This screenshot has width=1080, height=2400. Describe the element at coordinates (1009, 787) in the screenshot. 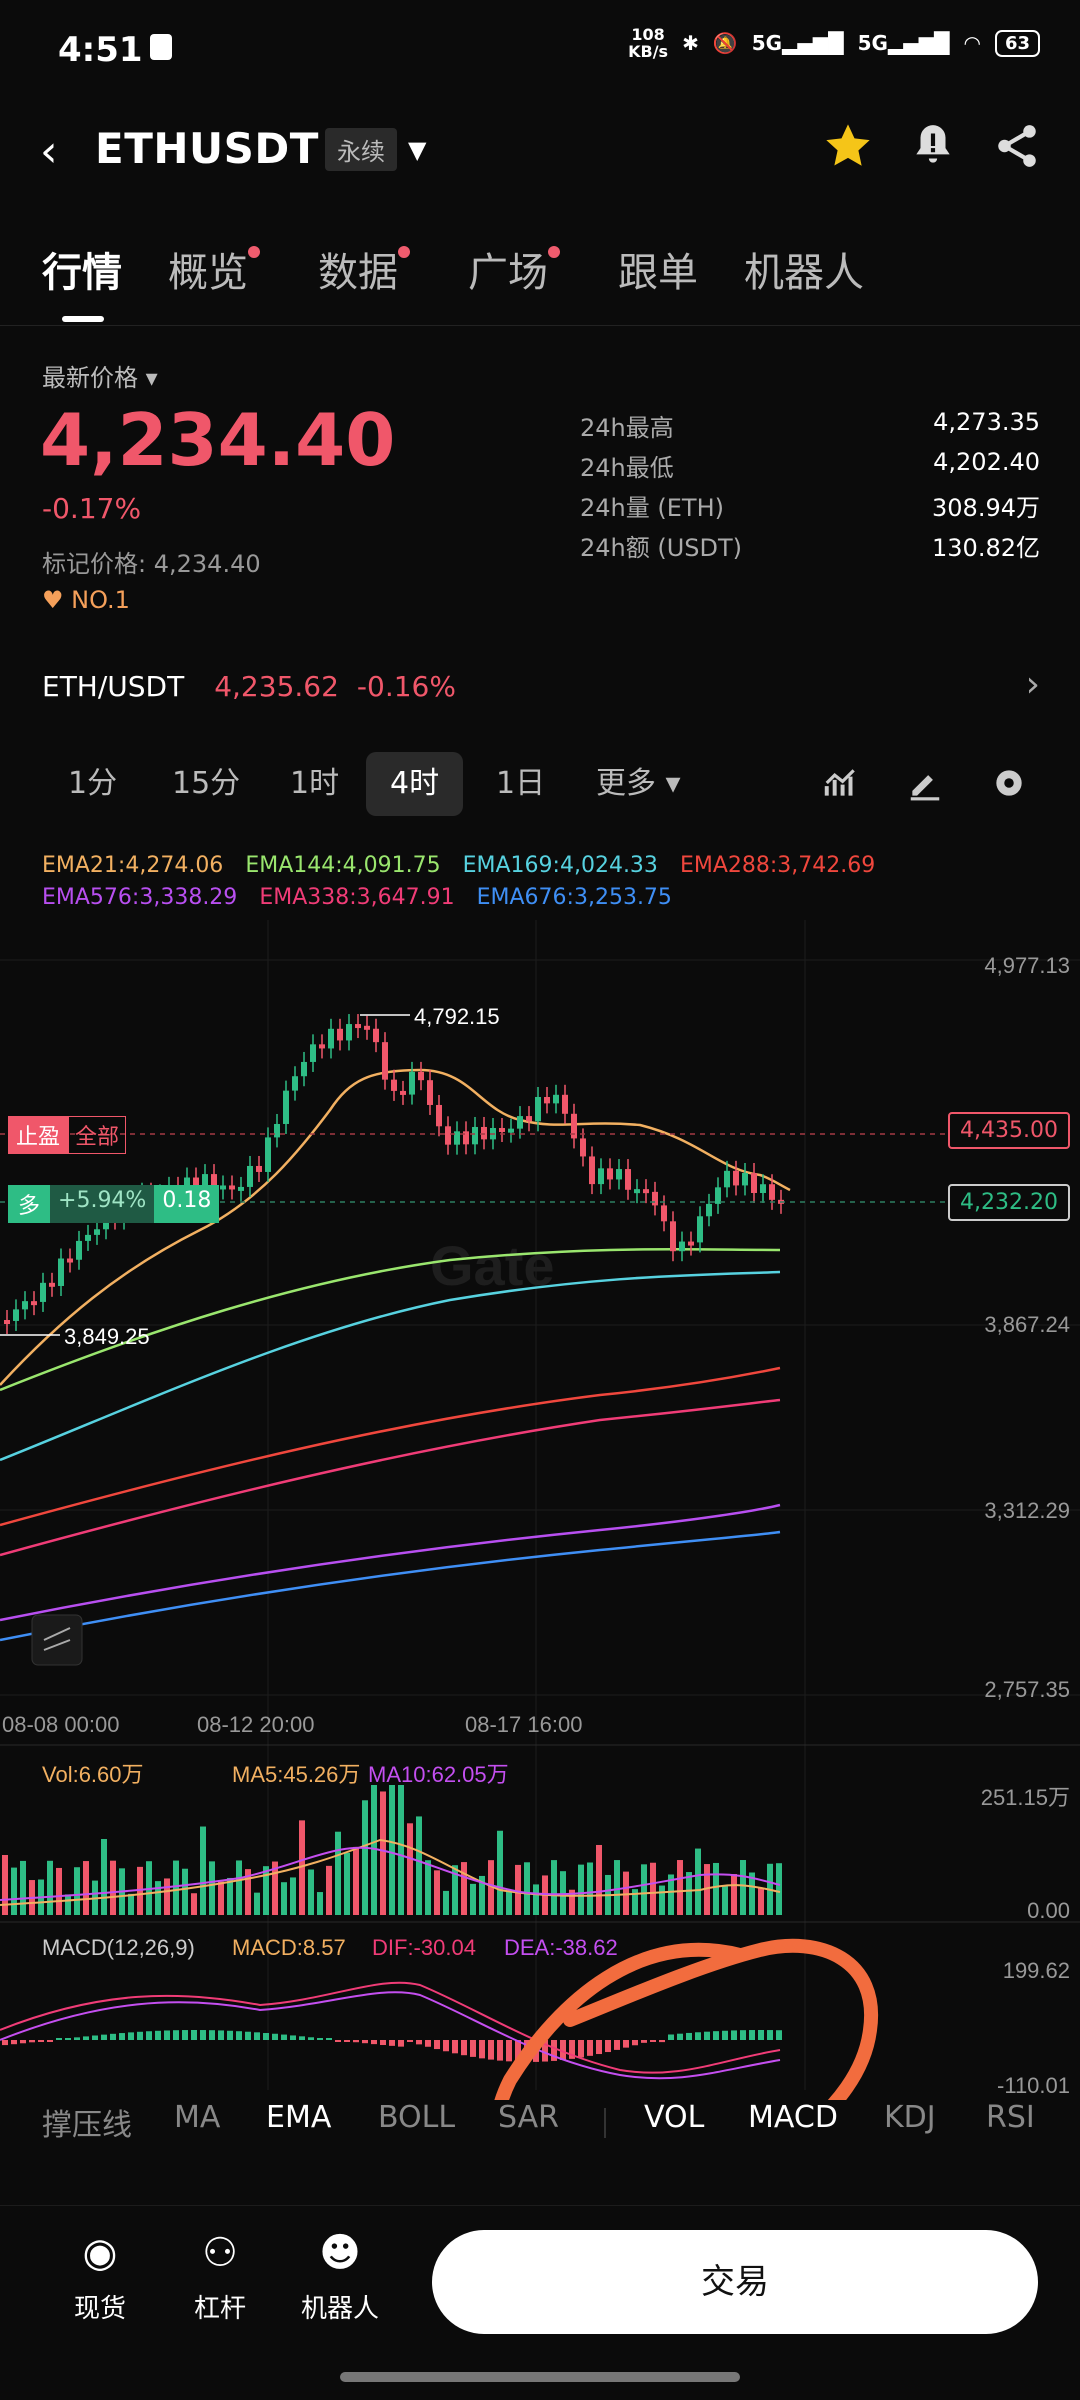

I see `gear-icon` at that location.